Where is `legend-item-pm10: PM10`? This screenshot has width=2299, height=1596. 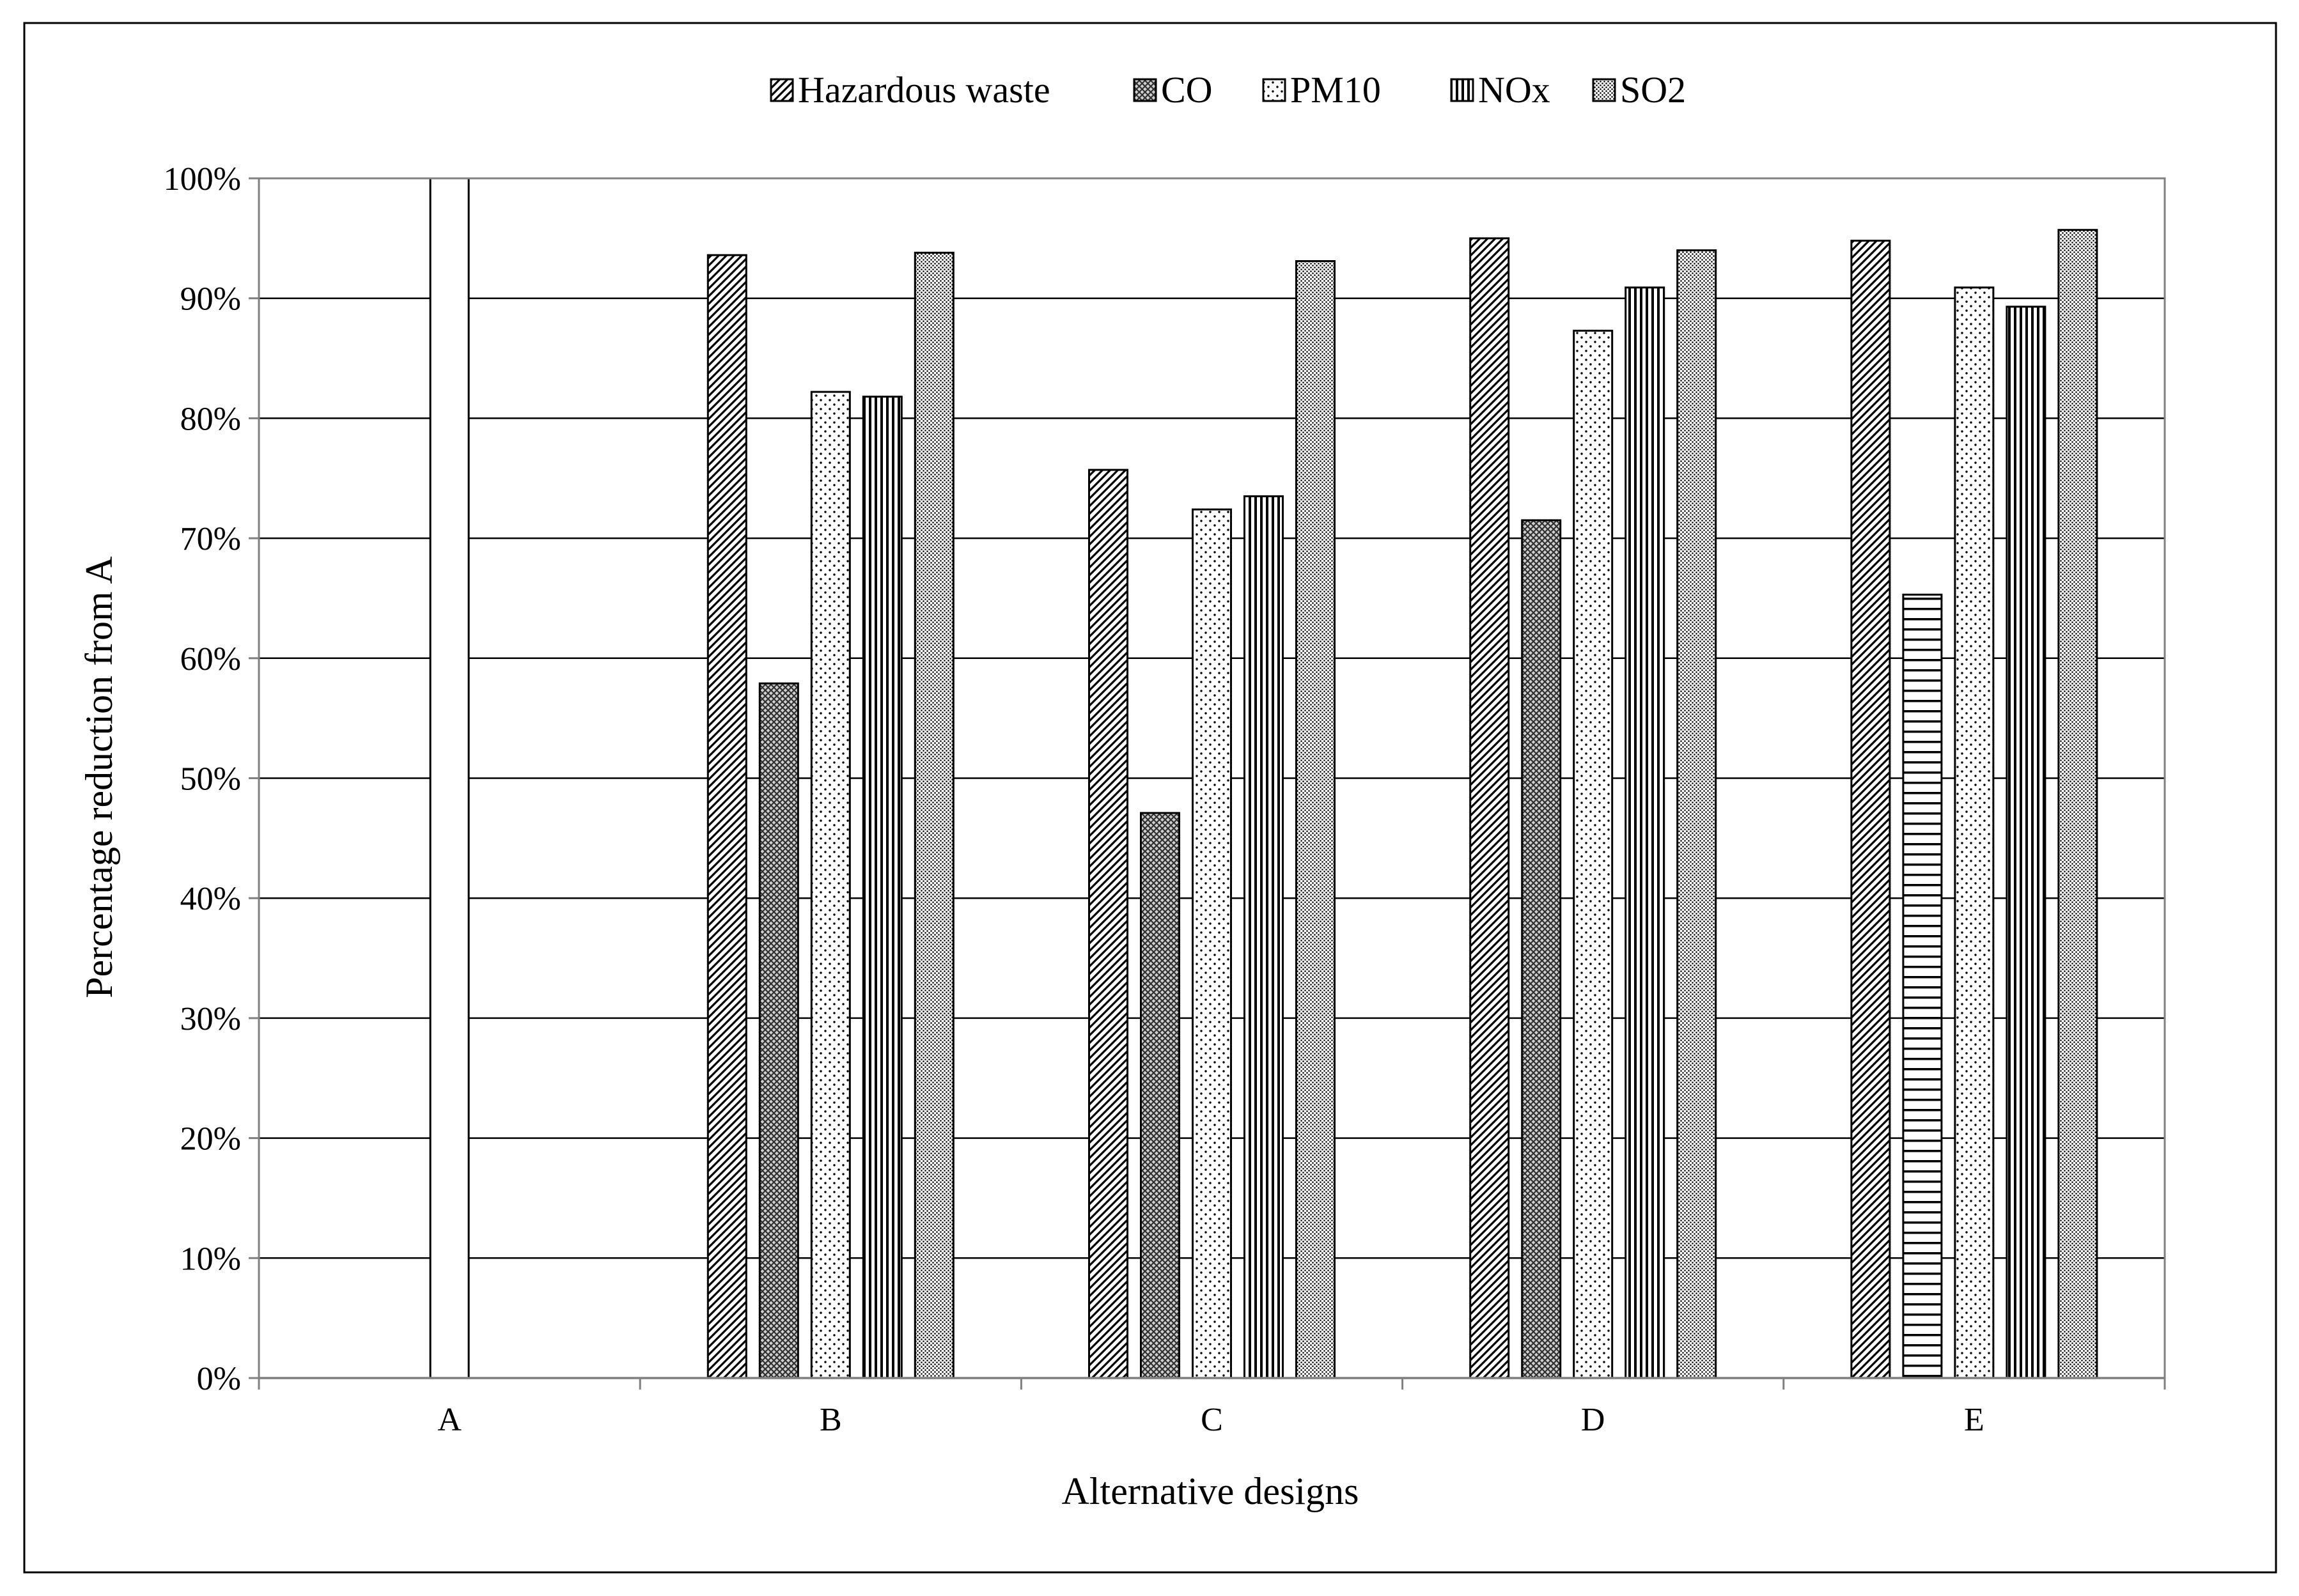
legend-item-pm10: PM10 is located at coordinates (1321, 90).